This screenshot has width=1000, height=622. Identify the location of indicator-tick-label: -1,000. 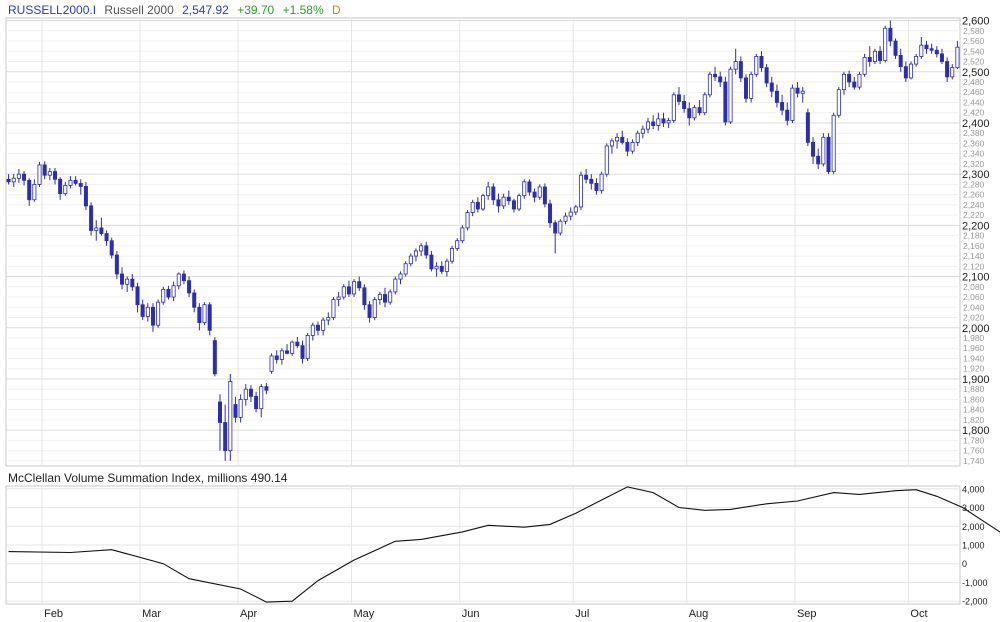
(975, 583).